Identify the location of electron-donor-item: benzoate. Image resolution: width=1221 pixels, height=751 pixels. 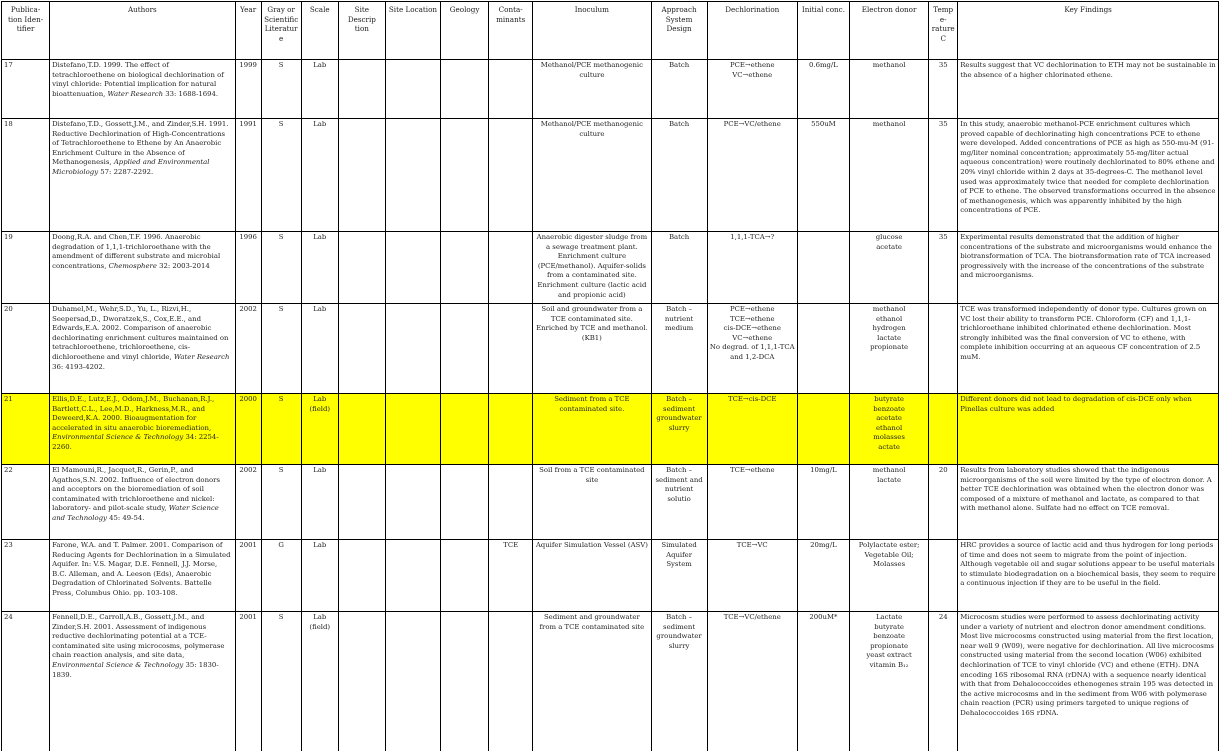
(889, 408).